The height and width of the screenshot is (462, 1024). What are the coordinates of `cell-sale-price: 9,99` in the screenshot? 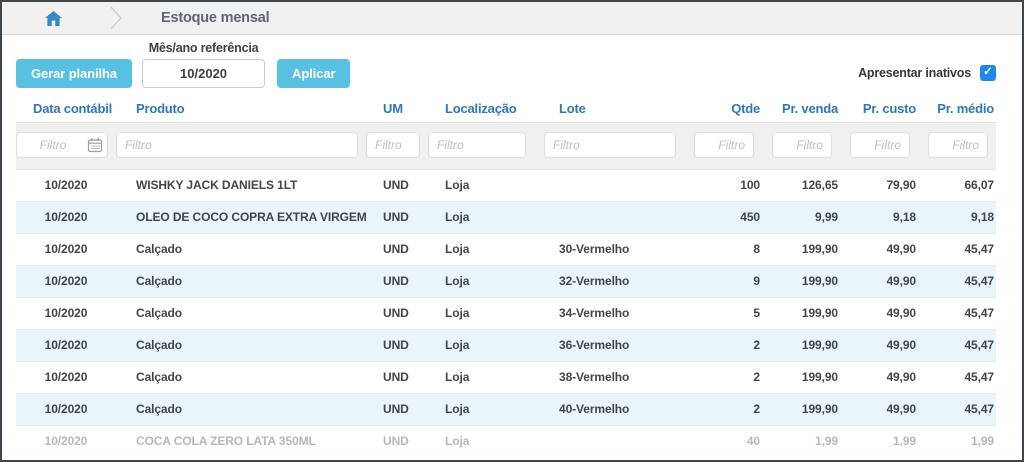 It's located at (826, 217).